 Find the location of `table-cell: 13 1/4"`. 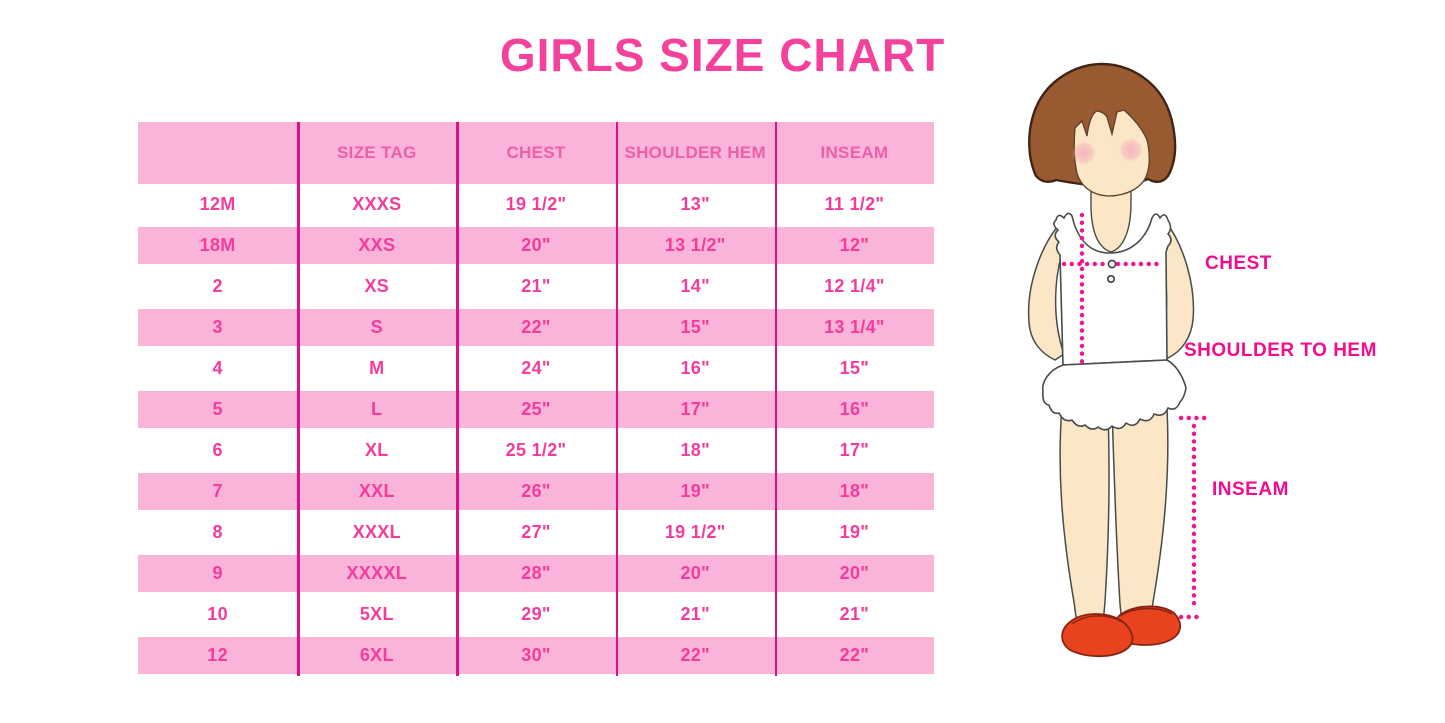

table-cell: 13 1/4" is located at coordinates (854, 327).